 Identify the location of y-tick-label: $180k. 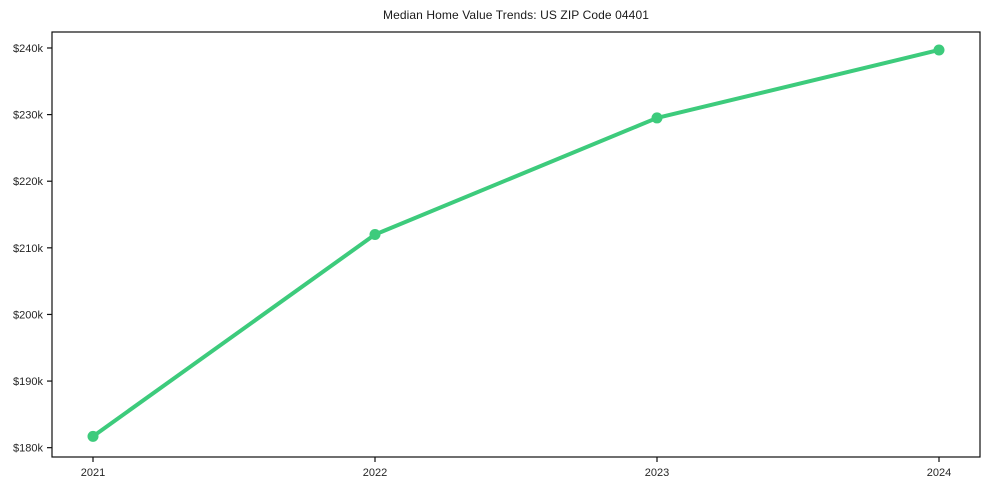
(28, 449).